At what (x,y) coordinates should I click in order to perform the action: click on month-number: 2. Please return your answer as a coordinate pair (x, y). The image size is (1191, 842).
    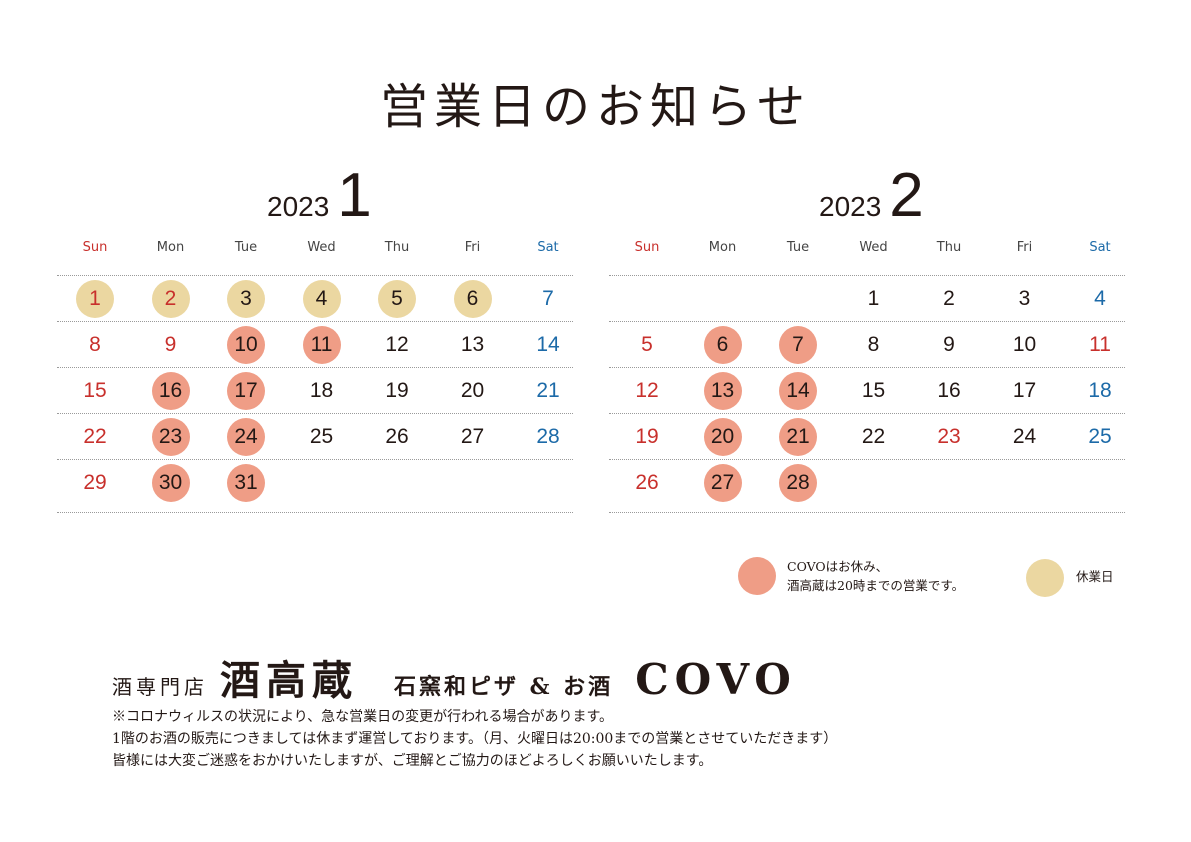
    Looking at the image, I should click on (906, 195).